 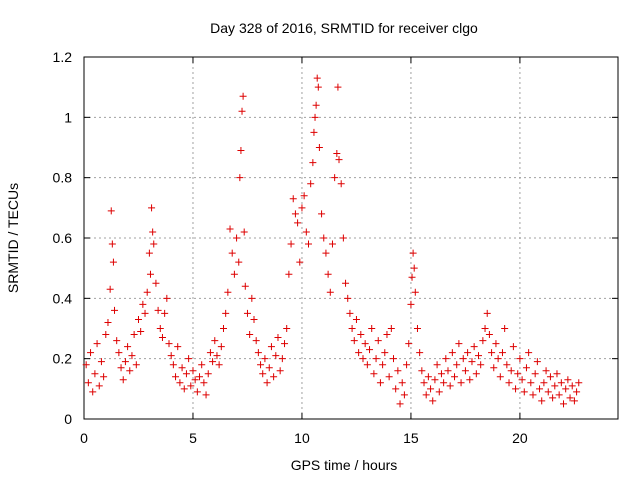 What do you see at coordinates (344, 465) in the screenshot?
I see `x-axis-label: GPS time / hours` at bounding box center [344, 465].